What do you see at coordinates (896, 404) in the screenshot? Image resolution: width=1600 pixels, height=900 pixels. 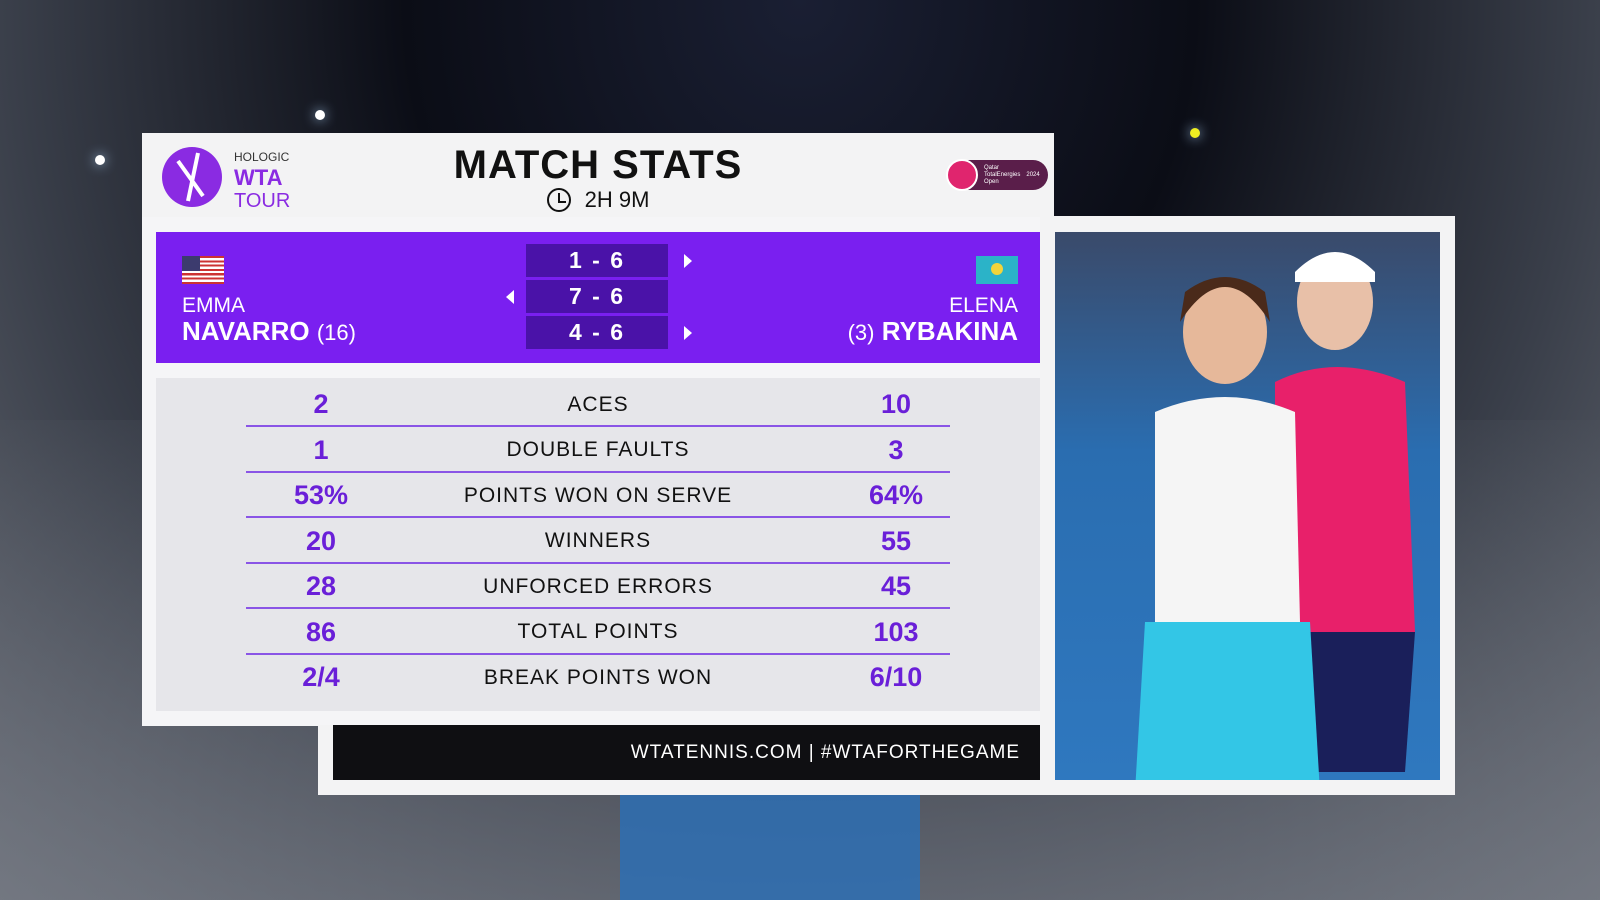 I see `right-stat-value: 10` at bounding box center [896, 404].